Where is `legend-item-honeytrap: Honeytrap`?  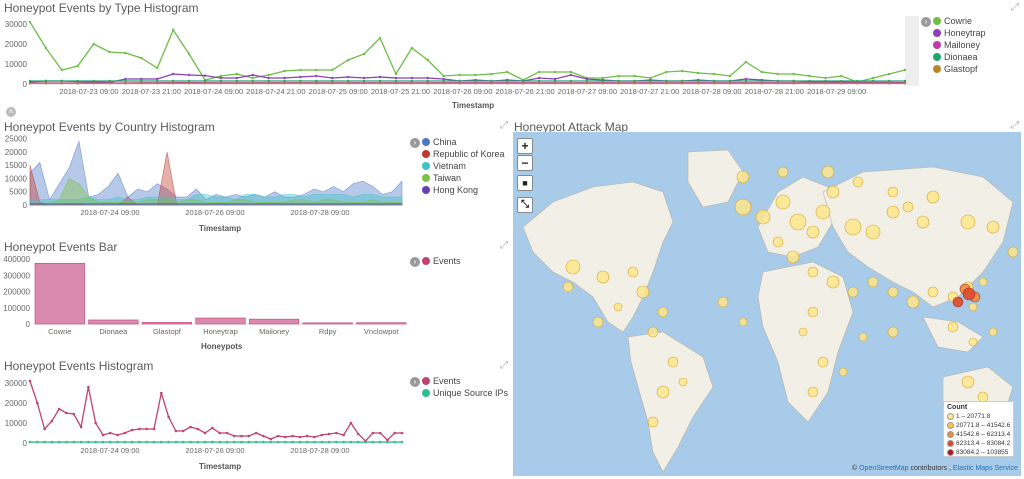 legend-item-honeytrap: Honeytrap is located at coordinates (959, 33).